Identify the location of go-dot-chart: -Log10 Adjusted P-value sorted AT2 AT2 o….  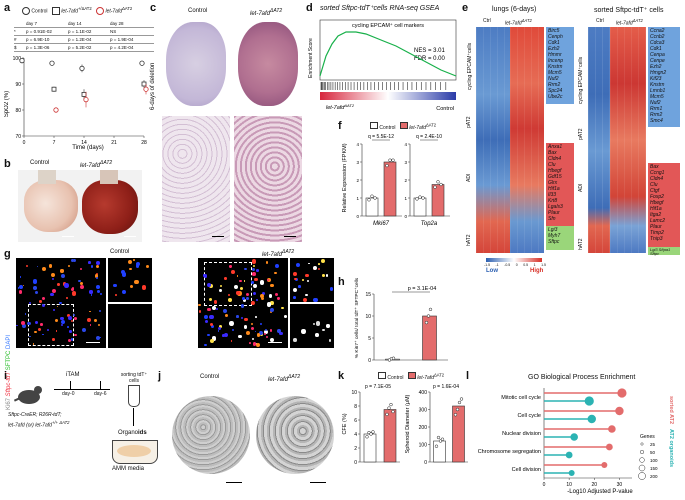
(576, 441).